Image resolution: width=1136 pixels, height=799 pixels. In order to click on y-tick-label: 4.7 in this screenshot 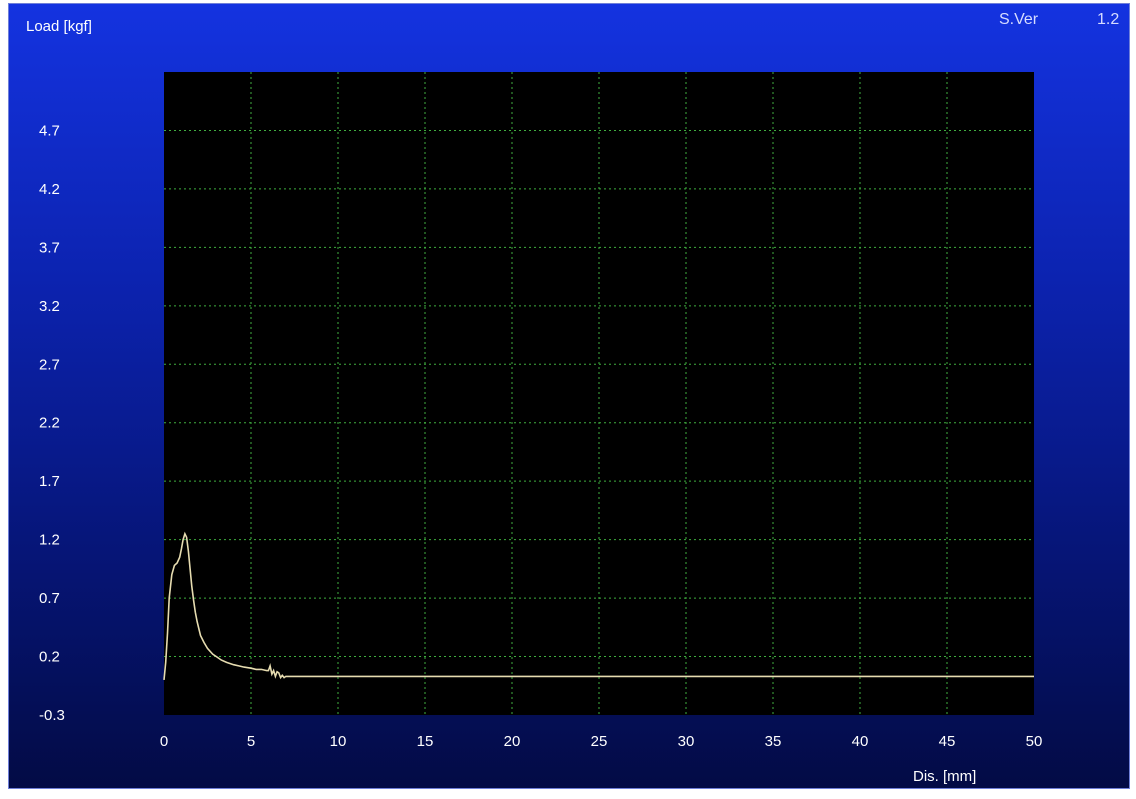, I will do `click(49, 130)`.